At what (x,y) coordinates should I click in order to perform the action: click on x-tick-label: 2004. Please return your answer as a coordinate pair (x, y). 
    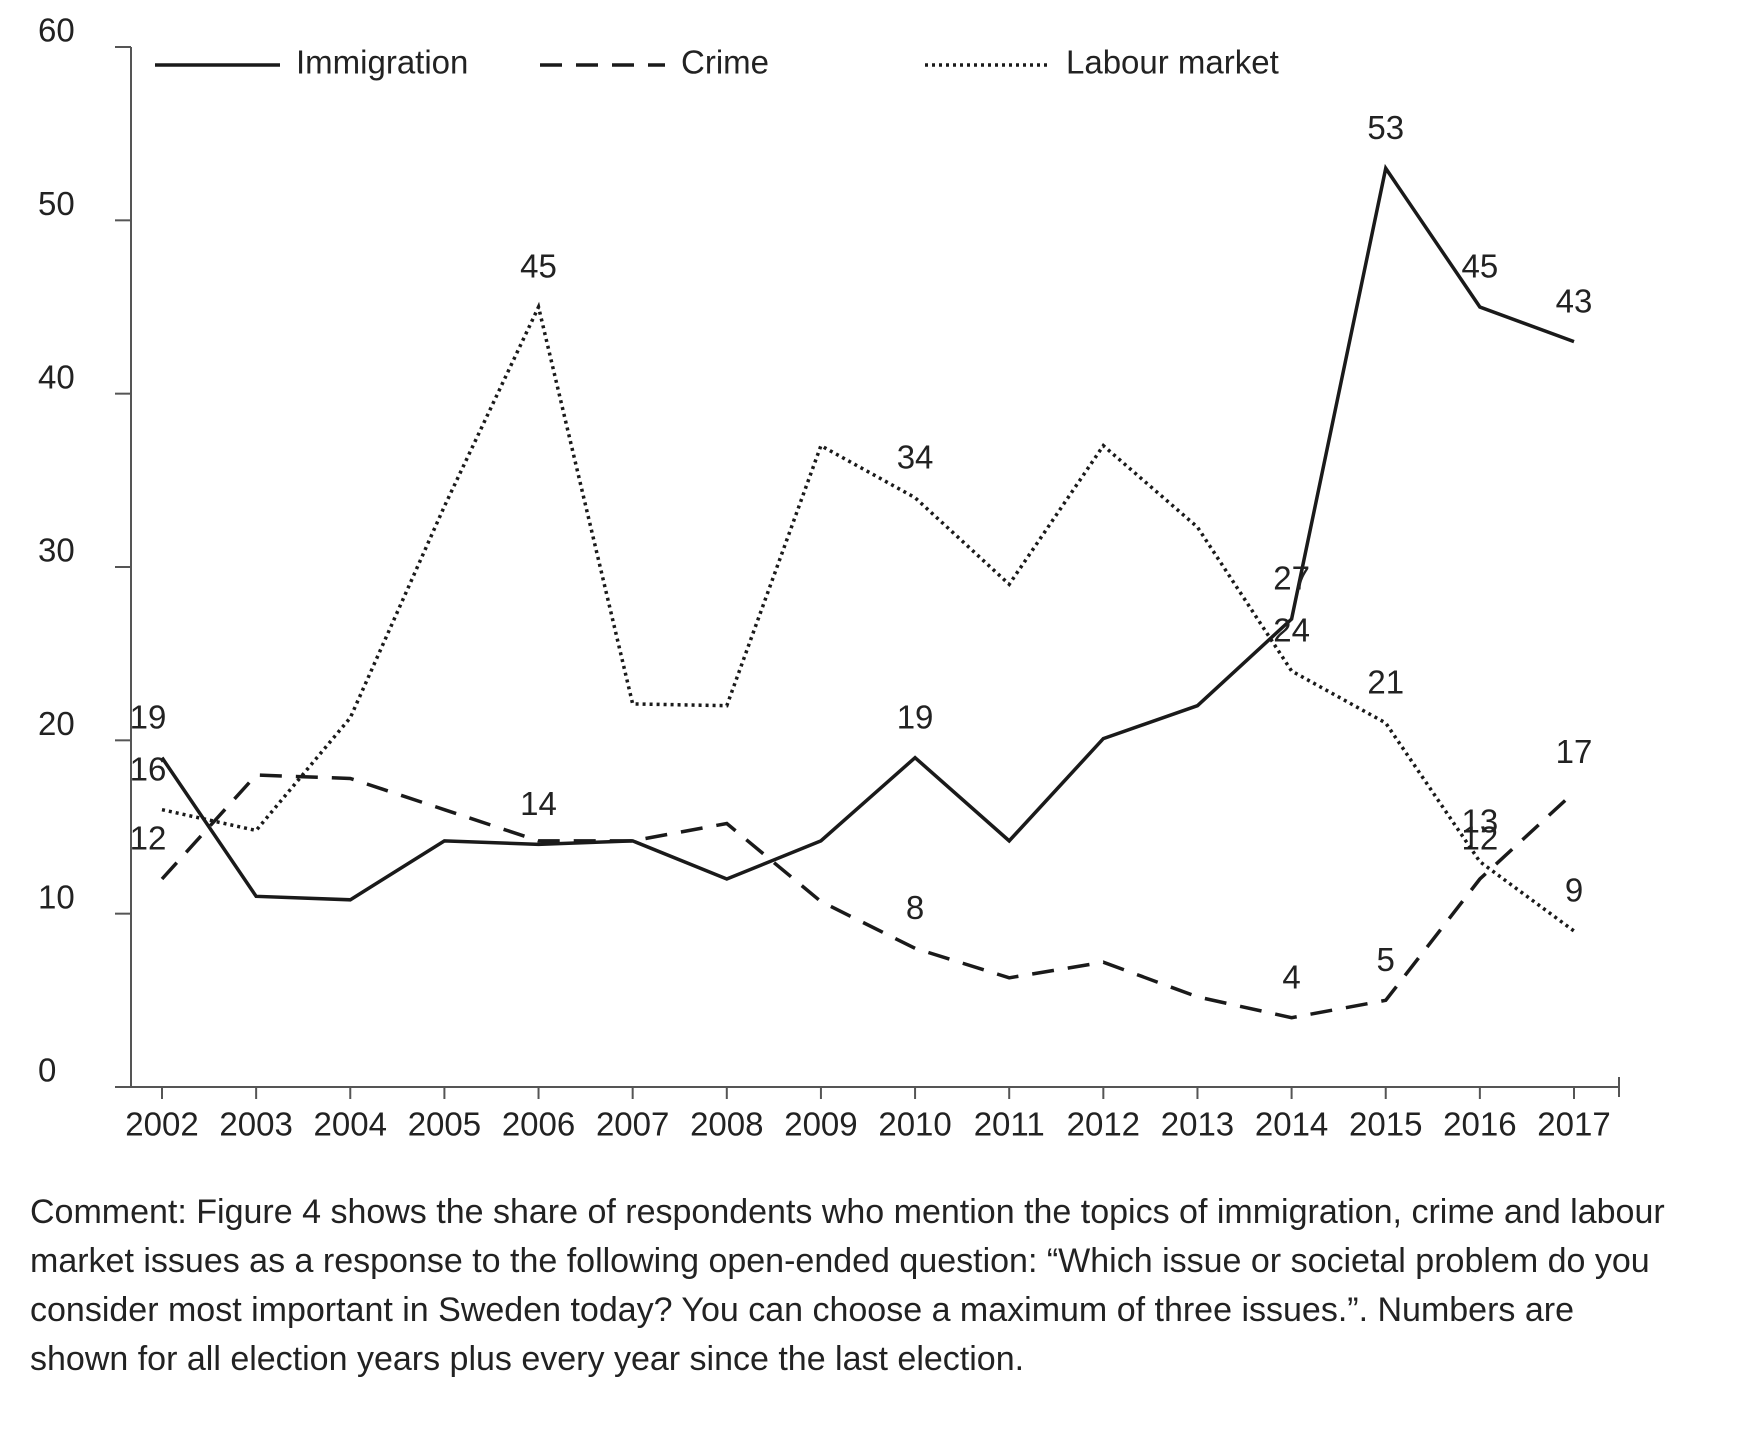
    Looking at the image, I should click on (350, 1124).